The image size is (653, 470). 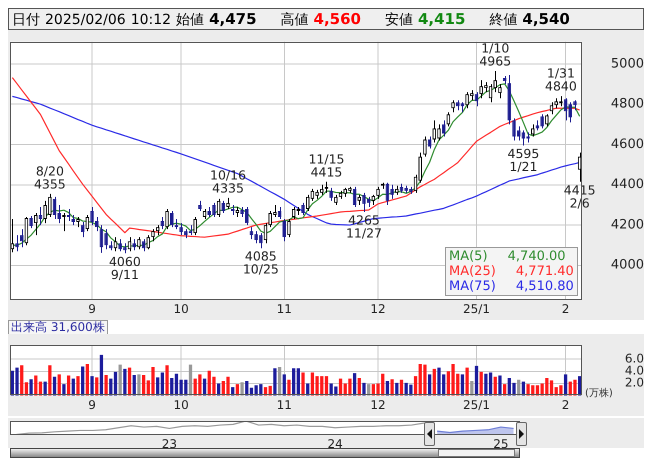 I want to click on annotation: 11/15 4415, so click(x=326, y=165).